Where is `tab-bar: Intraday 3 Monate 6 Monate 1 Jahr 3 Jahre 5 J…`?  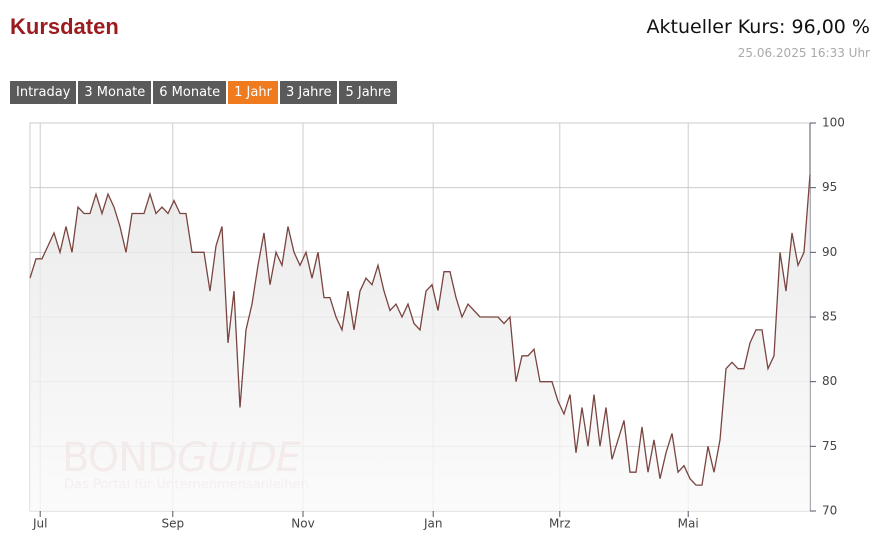 tab-bar: Intraday 3 Monate 6 Monate 1 Jahr 3 Jahre 5 J… is located at coordinates (203, 92).